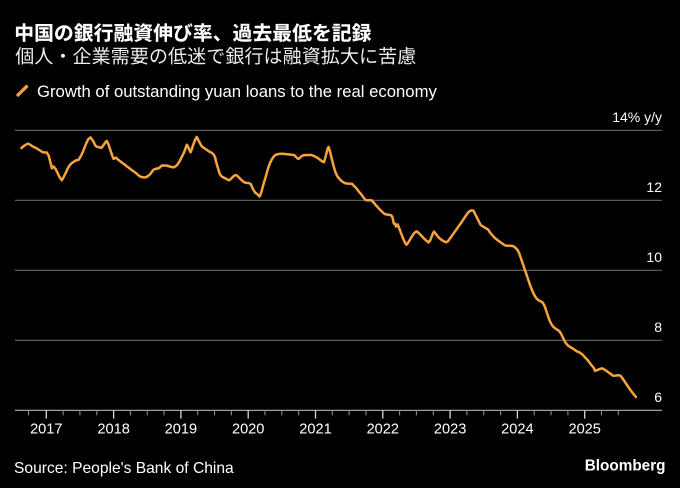 The image size is (680, 488). Describe the element at coordinates (517, 429) in the screenshot. I see `svg-text: 2024` at that location.